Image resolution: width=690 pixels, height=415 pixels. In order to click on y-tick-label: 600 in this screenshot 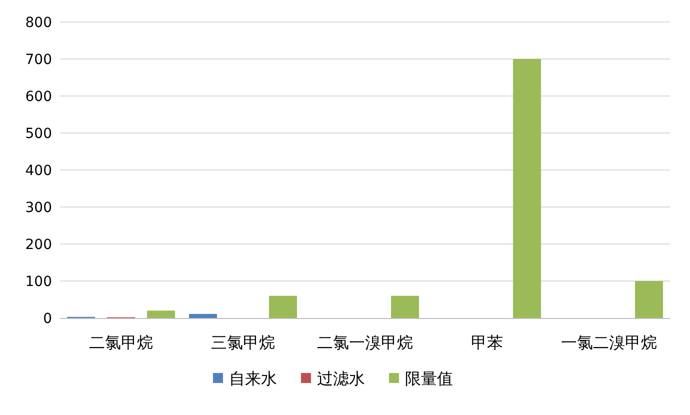, I will do `click(38, 97)`.